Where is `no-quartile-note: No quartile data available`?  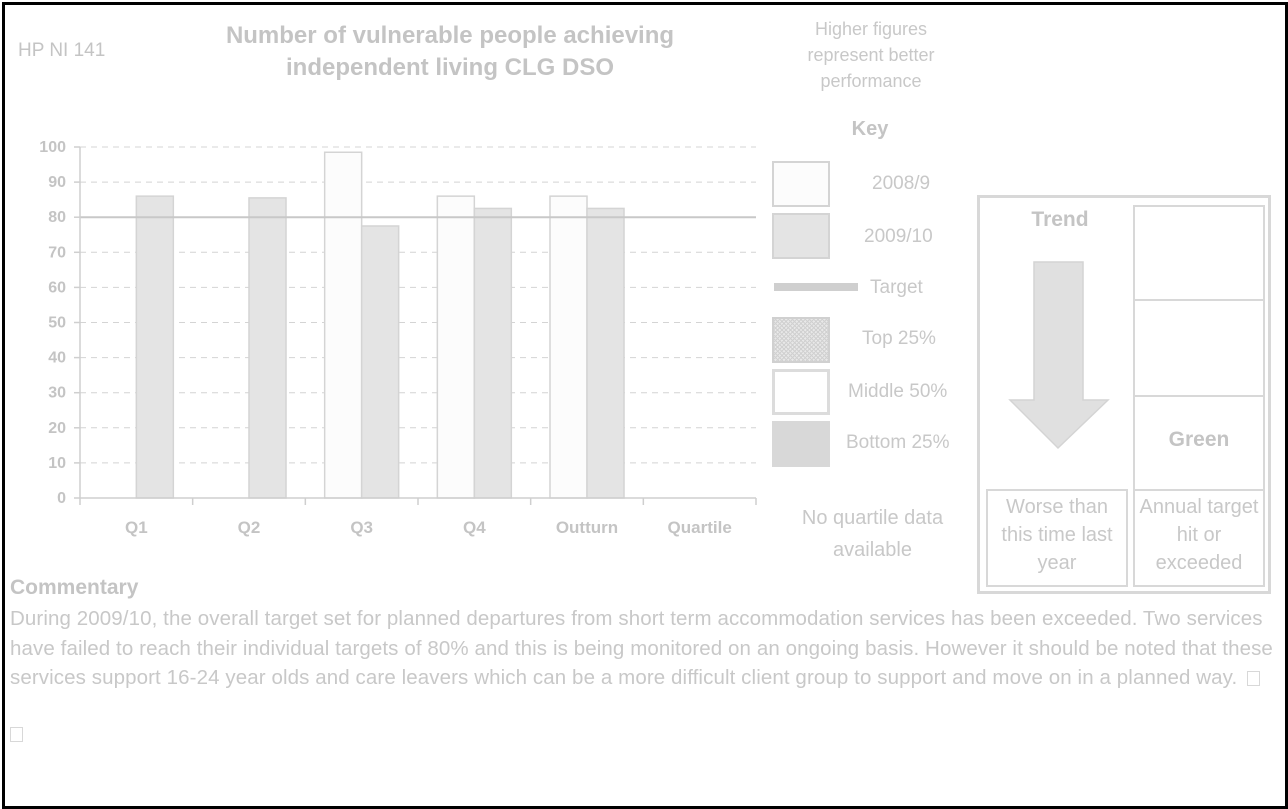 no-quartile-note: No quartile data available is located at coordinates (872, 534).